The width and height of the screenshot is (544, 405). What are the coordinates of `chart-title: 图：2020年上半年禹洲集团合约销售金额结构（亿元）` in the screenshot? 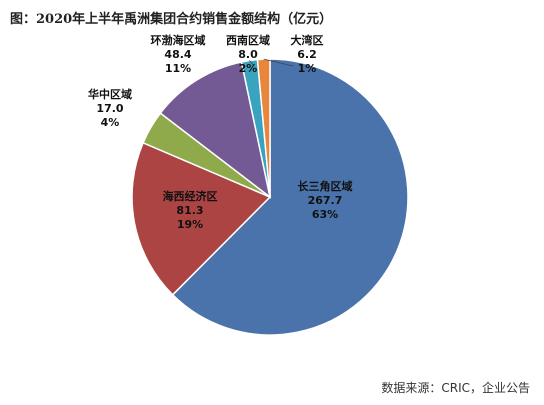 It's located at (171, 19).